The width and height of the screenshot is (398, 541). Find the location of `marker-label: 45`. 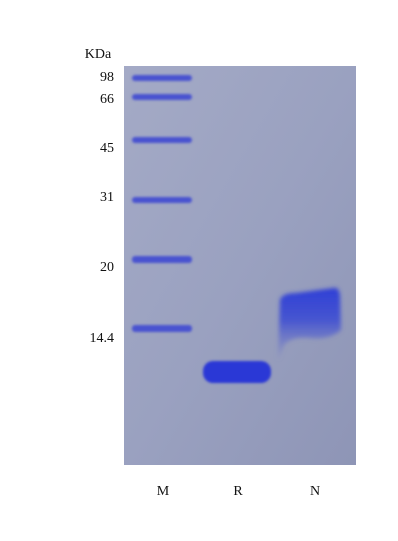

marker-label: 45 is located at coordinates (107, 148).